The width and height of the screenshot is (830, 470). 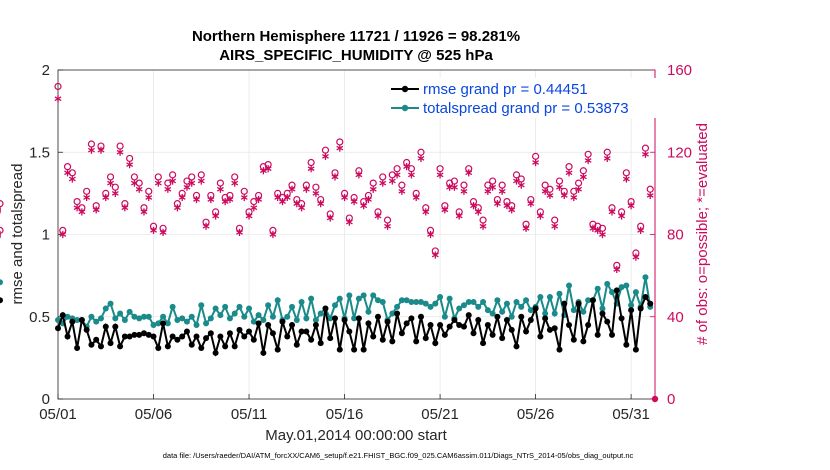 What do you see at coordinates (536, 414) in the screenshot?
I see `x-tick-label: 05/26` at bounding box center [536, 414].